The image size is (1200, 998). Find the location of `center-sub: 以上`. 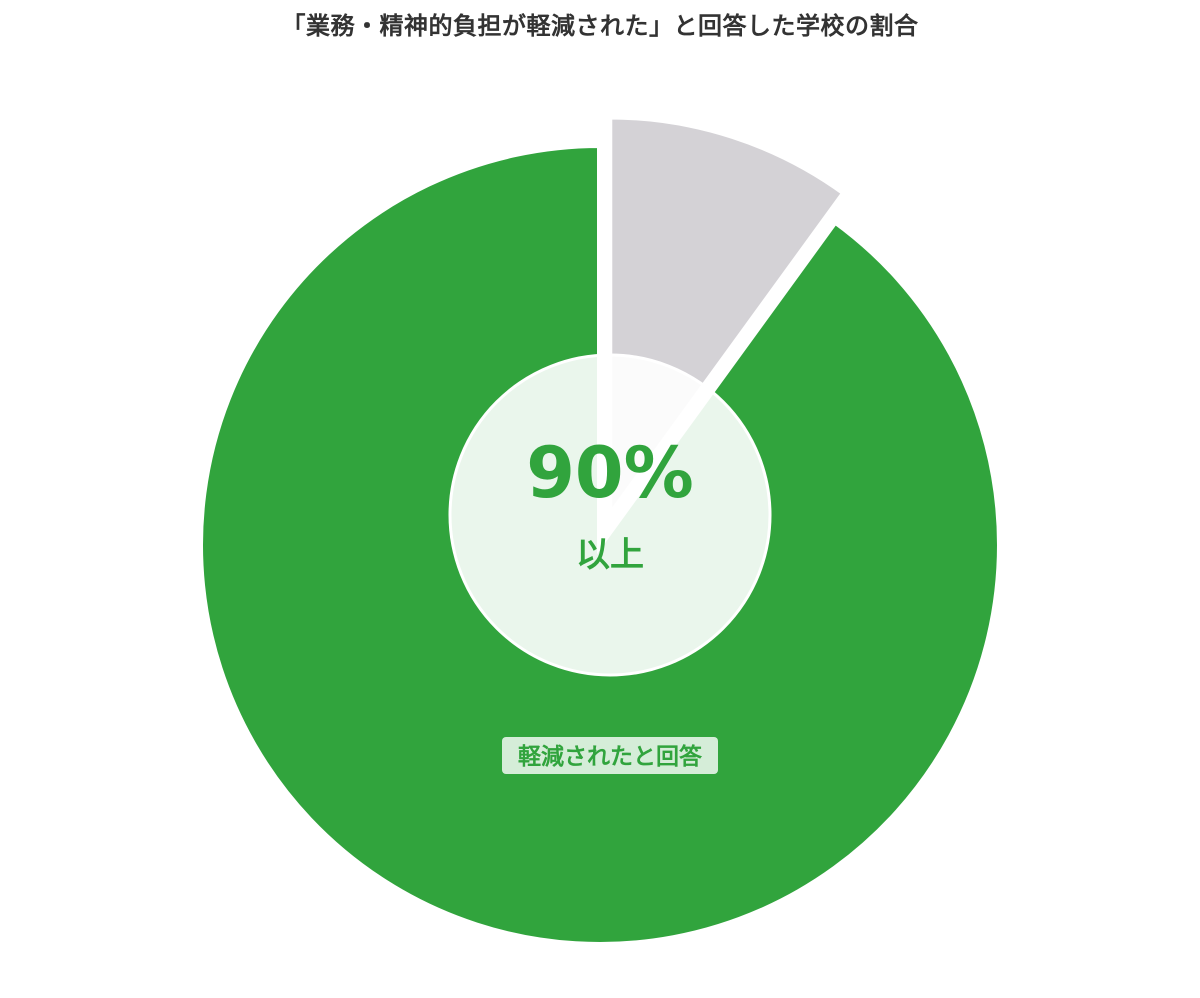

center-sub: 以上 is located at coordinates (610, 555).